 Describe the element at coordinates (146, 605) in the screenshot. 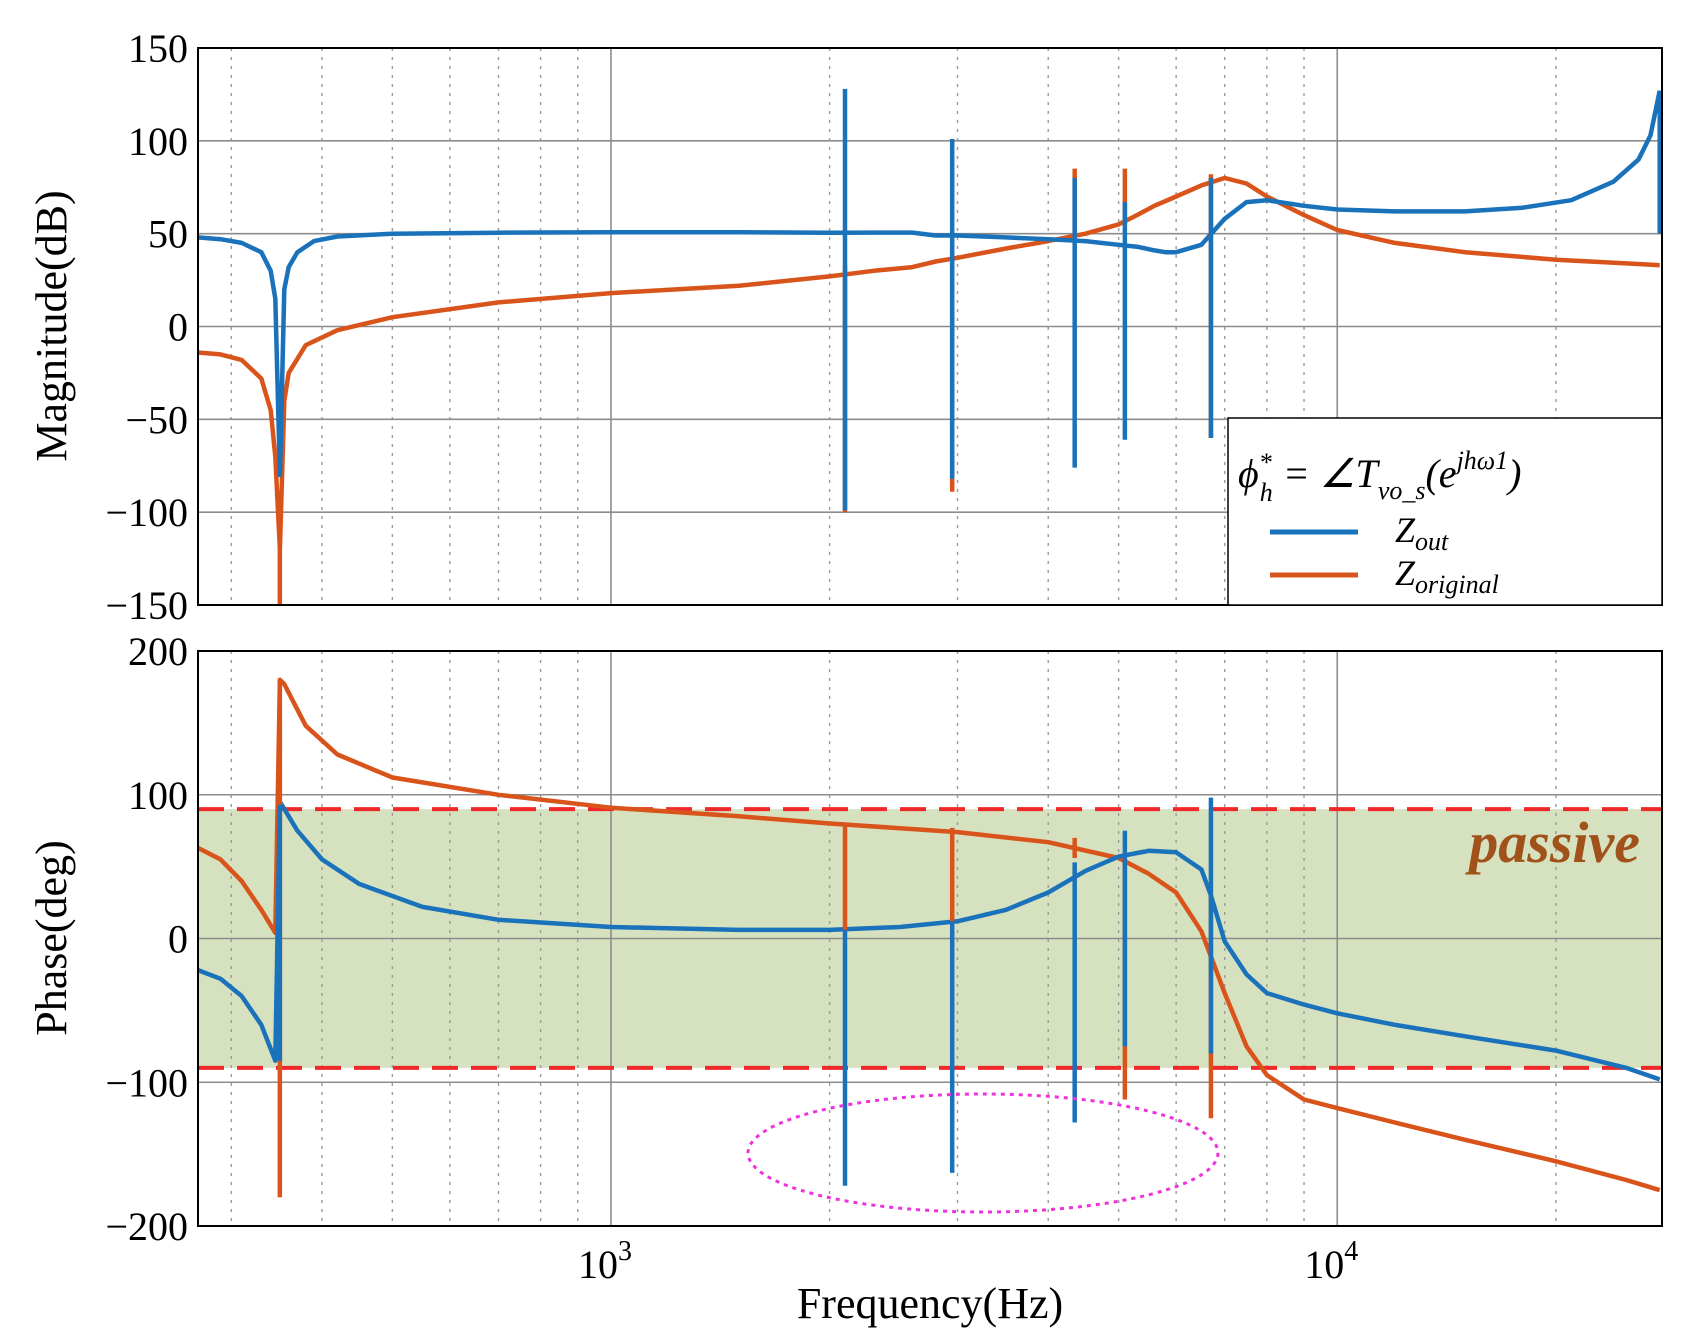

I see `y-tick-label: −150` at that location.